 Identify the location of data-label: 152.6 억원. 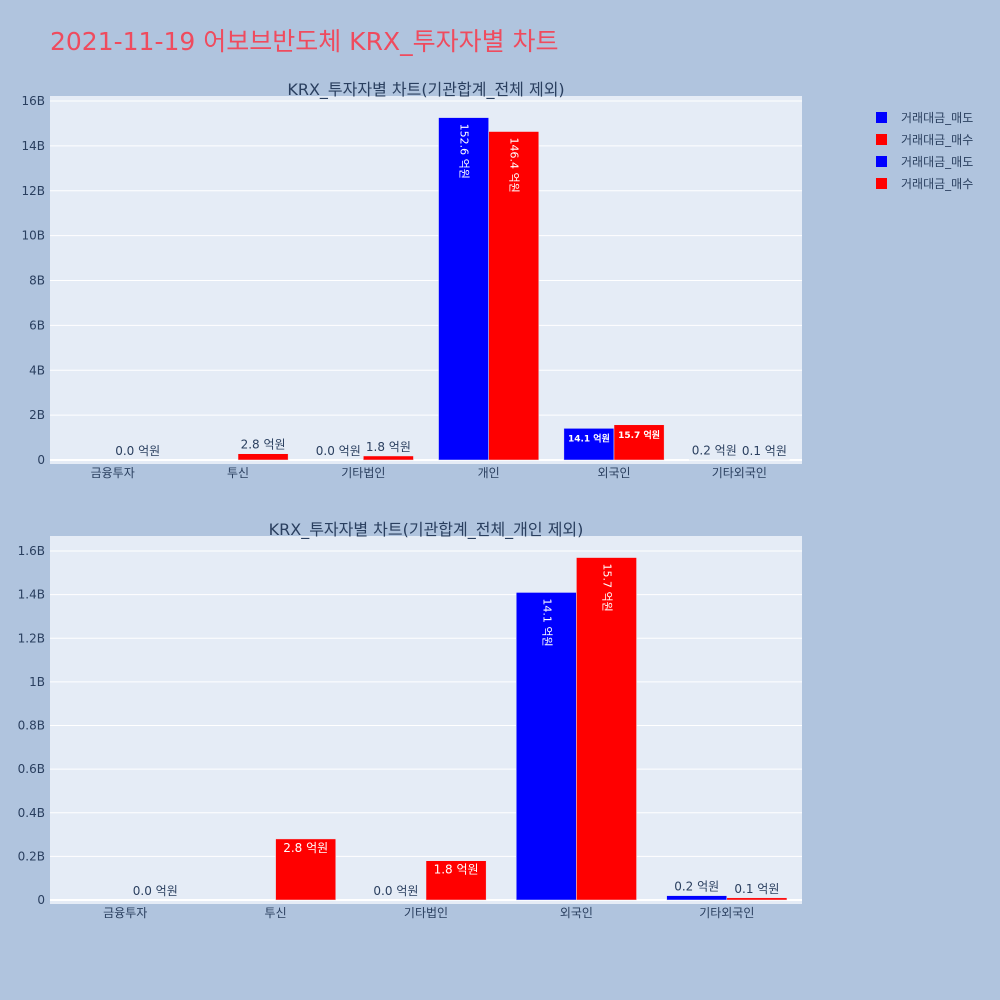
(464, 151).